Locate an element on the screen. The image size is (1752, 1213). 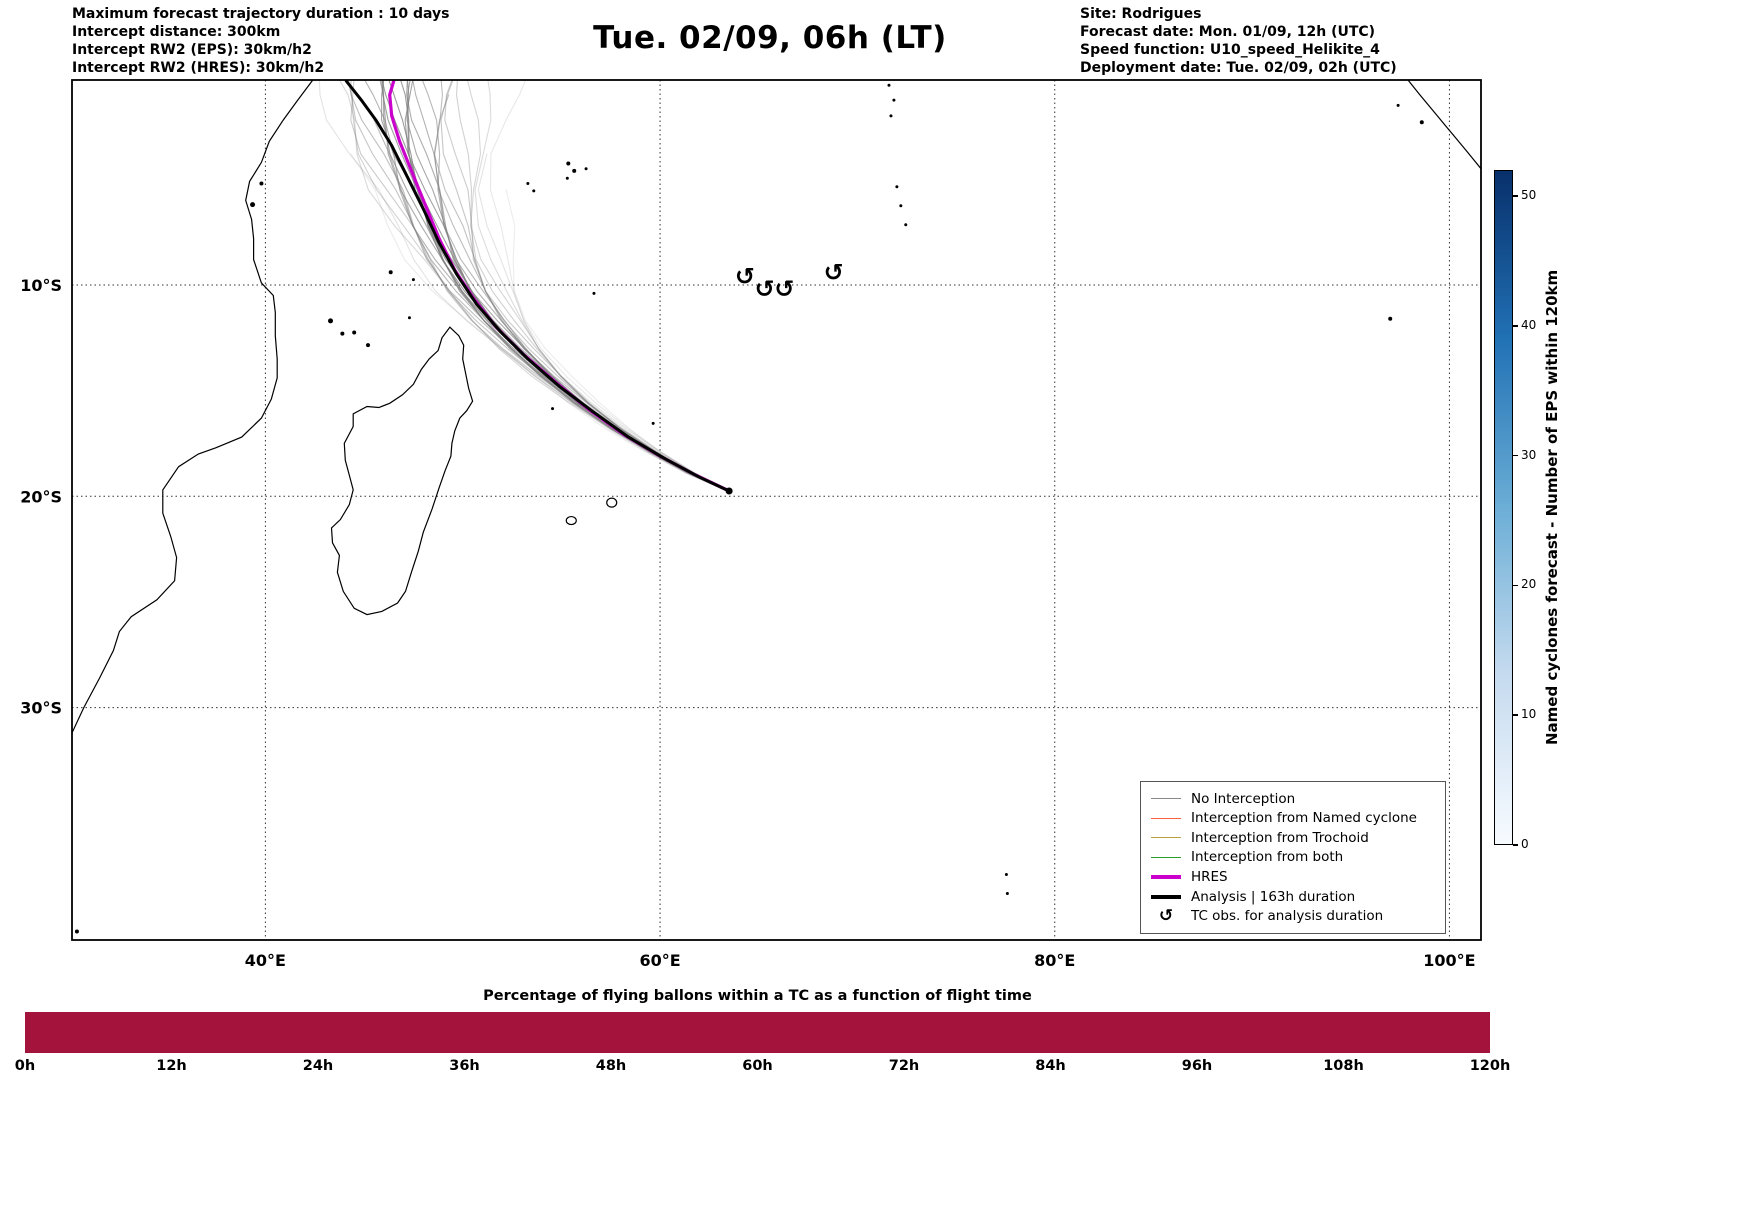
island-reunion is located at coordinates (571, 520).